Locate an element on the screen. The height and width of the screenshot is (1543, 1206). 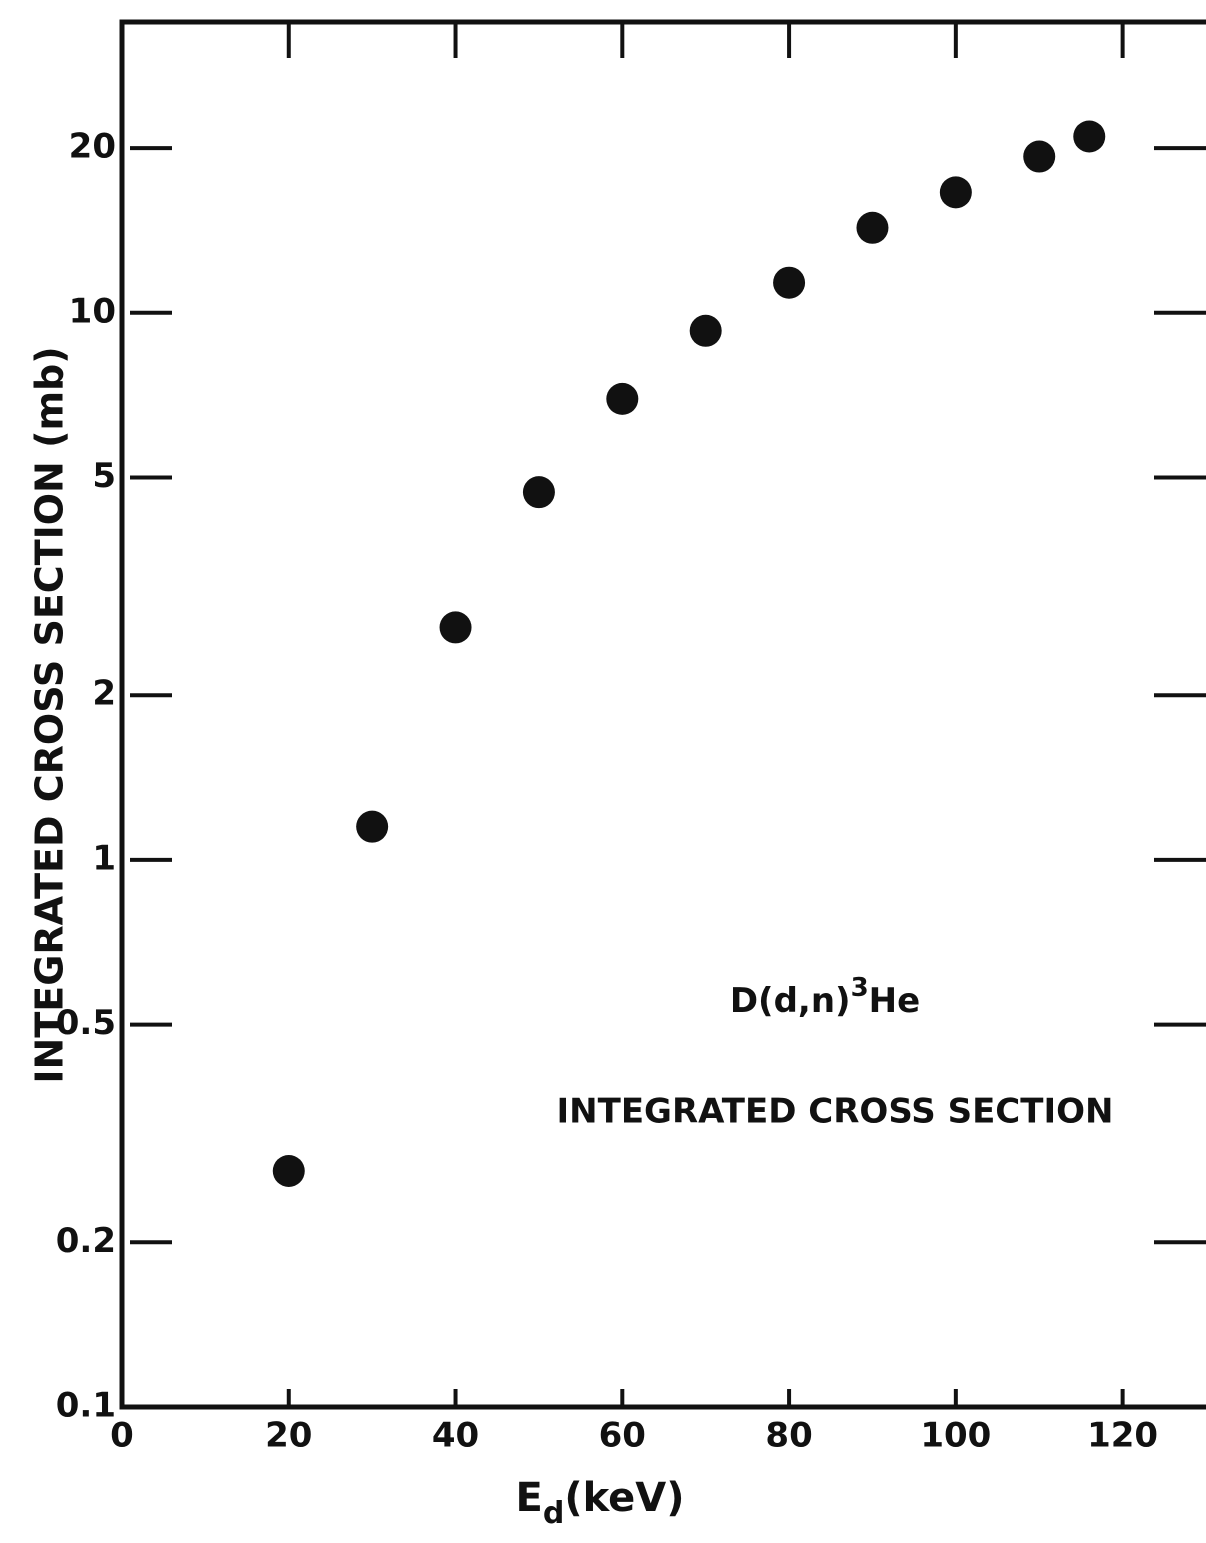
annotation-reaction: D(d,n)3He is located at coordinates (825, 997).